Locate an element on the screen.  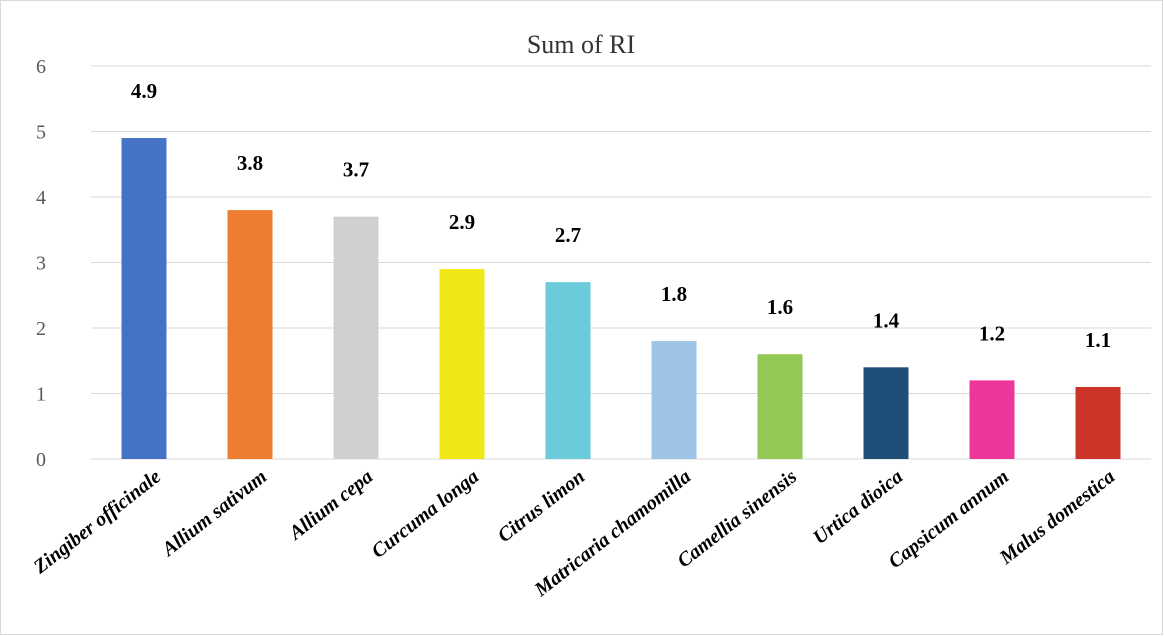
y-tick-label: 3 is located at coordinates (41, 264).